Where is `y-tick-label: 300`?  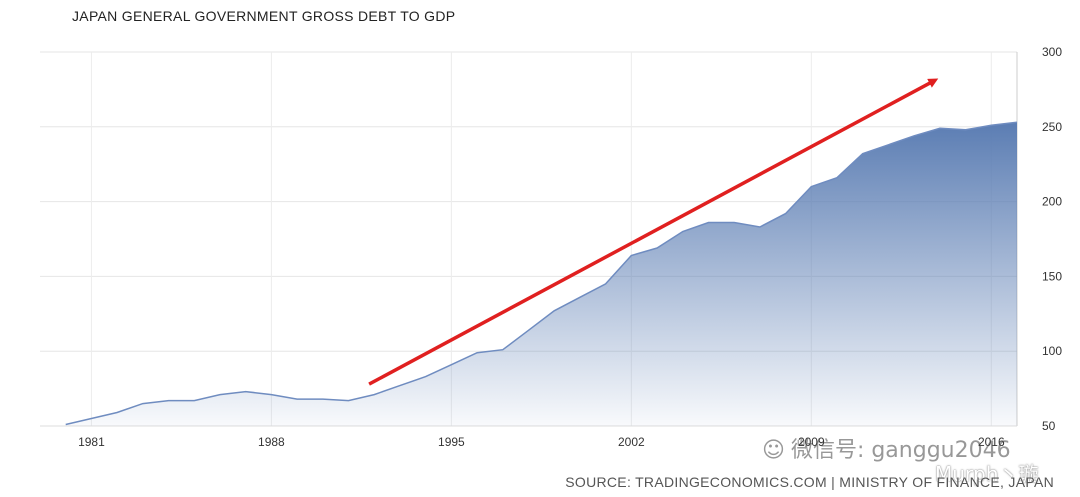
y-tick-label: 300 is located at coordinates (1052, 52).